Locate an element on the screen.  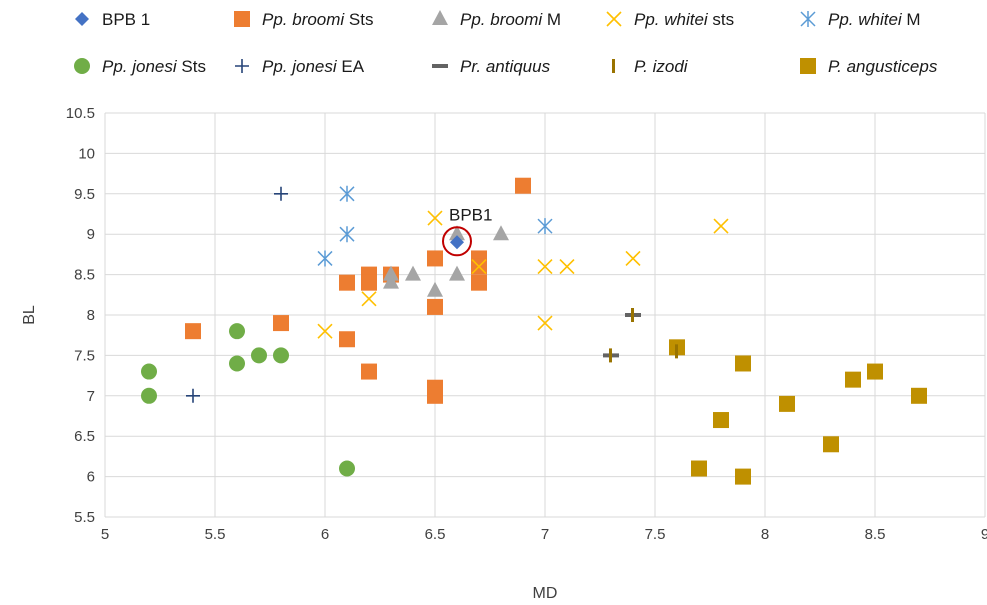
legend-label-part: sts is located at coordinates (721, 19).